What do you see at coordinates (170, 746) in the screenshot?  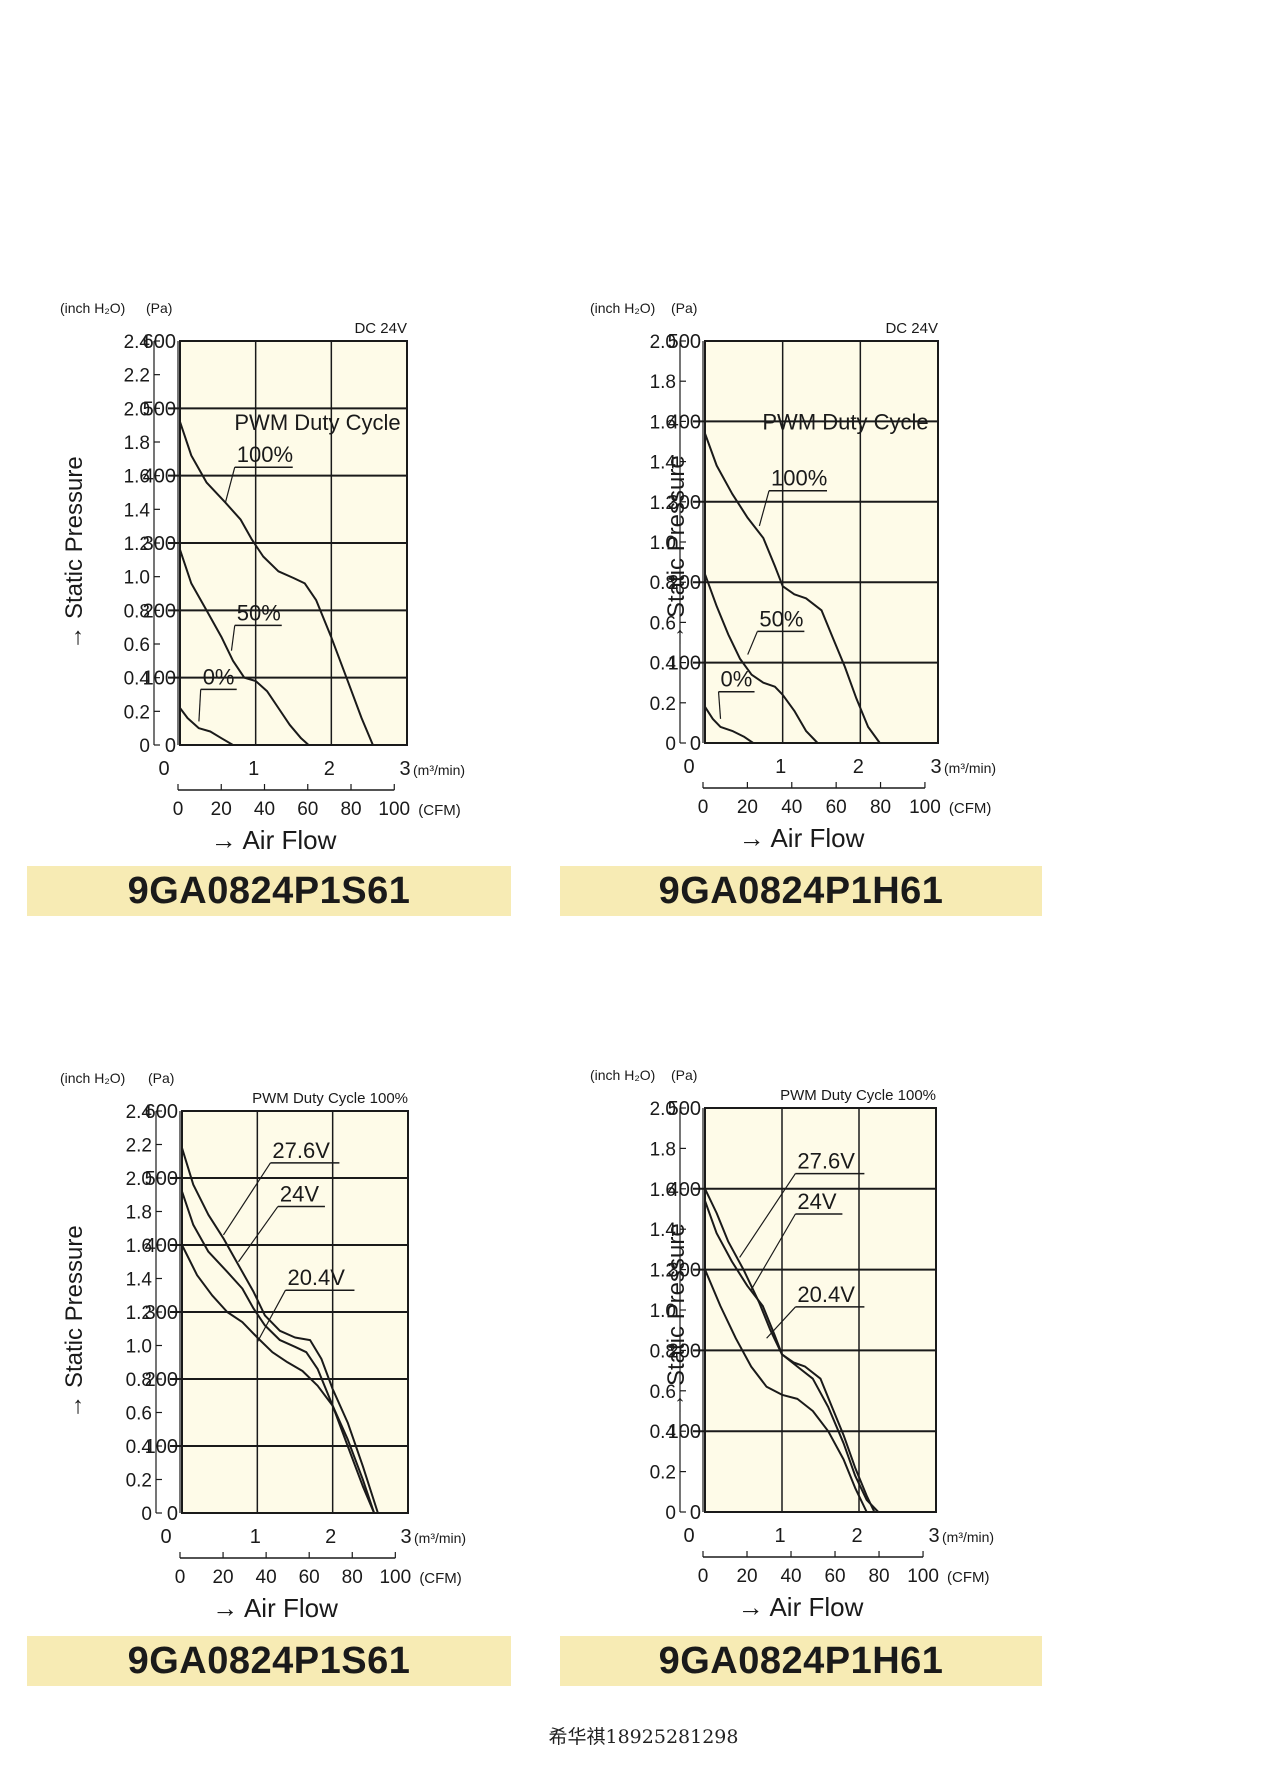 I see `y-pa-tick-label: 0` at bounding box center [170, 746].